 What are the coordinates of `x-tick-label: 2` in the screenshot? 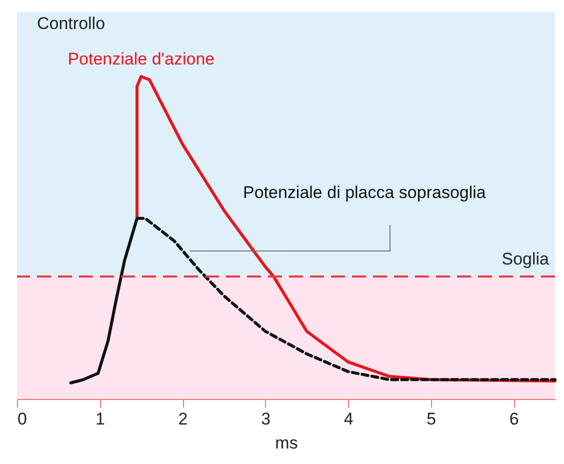 It's located at (183, 419).